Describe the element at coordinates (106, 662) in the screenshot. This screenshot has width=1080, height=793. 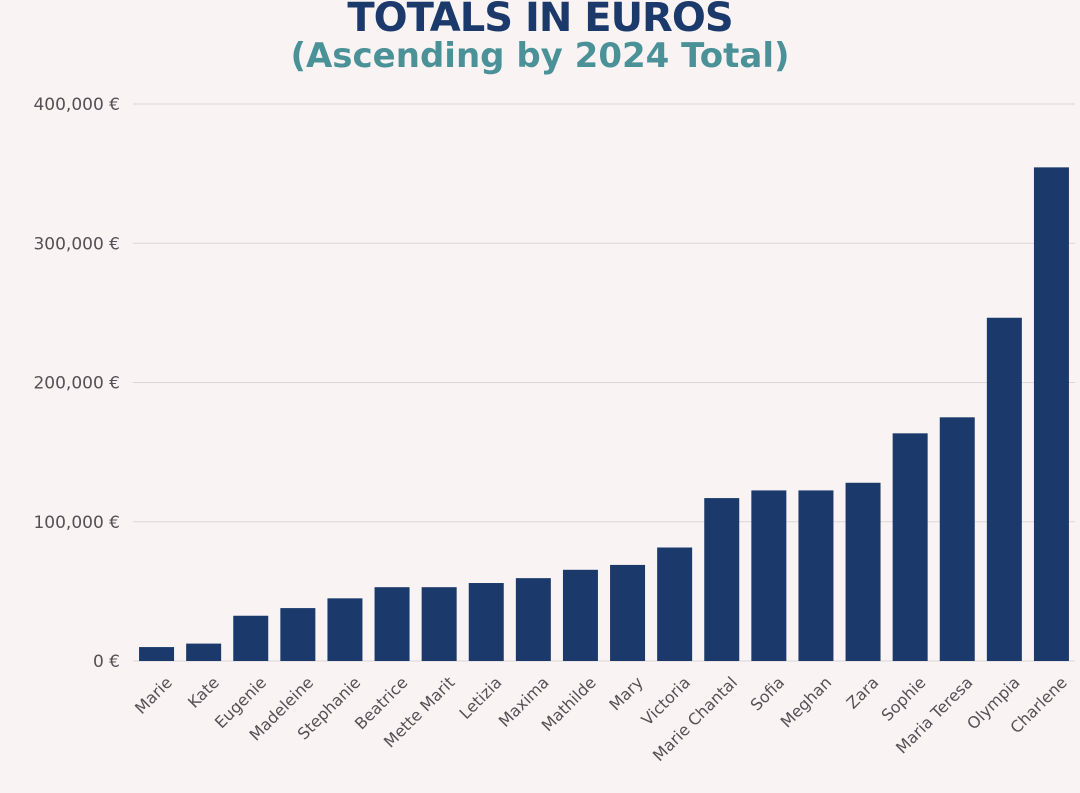
I see `y-tick-label: 0 €` at that location.